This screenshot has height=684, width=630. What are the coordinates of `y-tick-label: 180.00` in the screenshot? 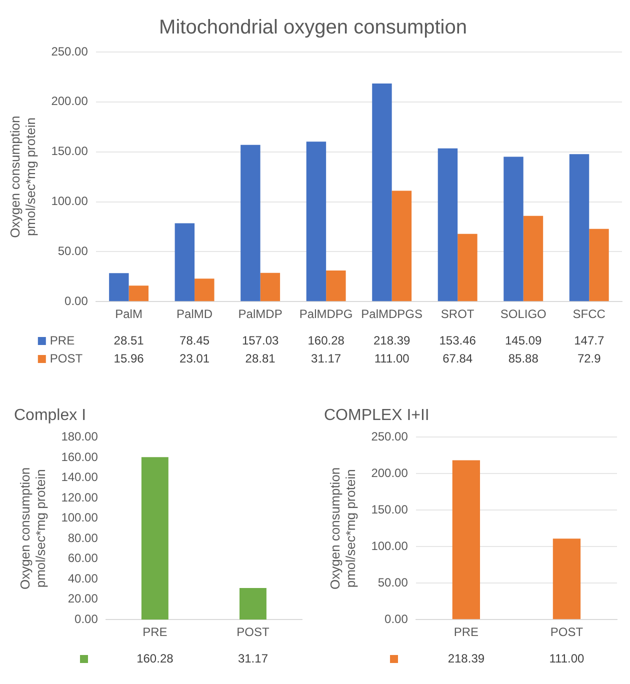 It's located at (79, 437).